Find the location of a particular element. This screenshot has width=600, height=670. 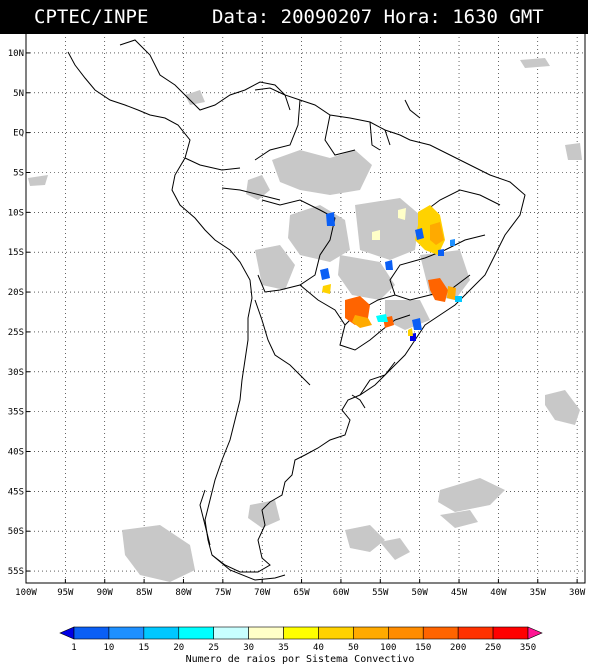

legend-colorbar is located at coordinates (301, 633).